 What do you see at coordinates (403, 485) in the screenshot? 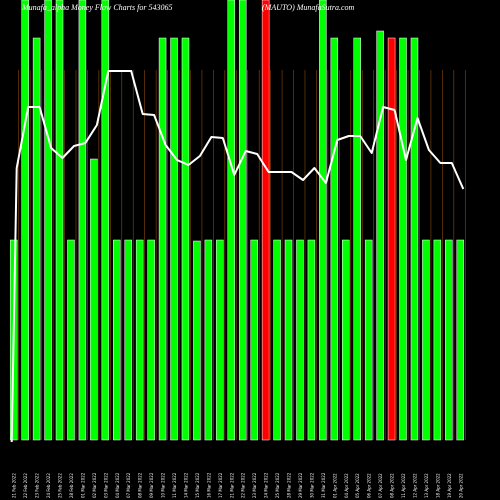
I see `x-tick-label: 11 Apr 2022` at bounding box center [403, 485].